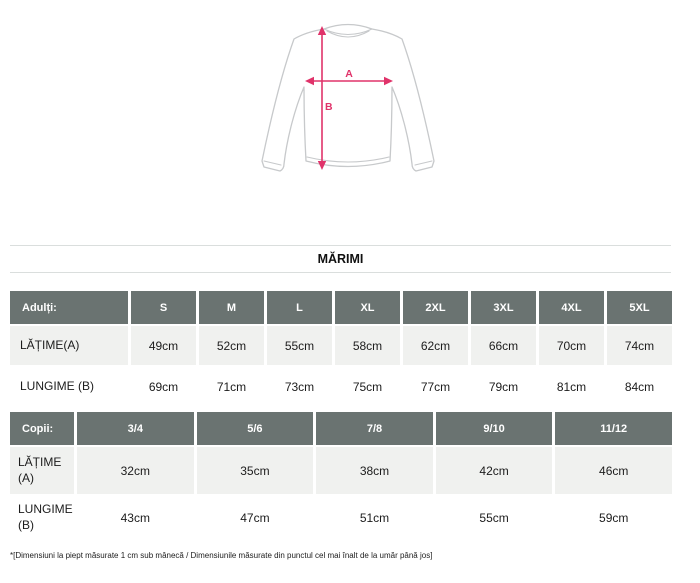 The width and height of the screenshot is (700, 583). I want to click on measurement-cell: 32cm, so click(135, 470).